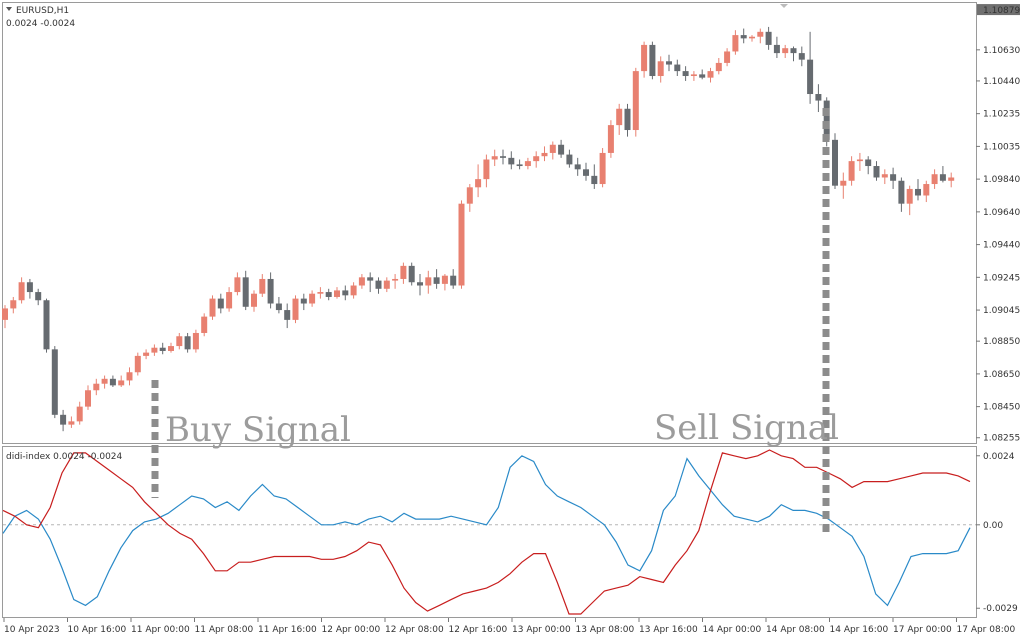  Describe the element at coordinates (1001, 342) in the screenshot. I see `price-tick-label: 1.08850` at that location.